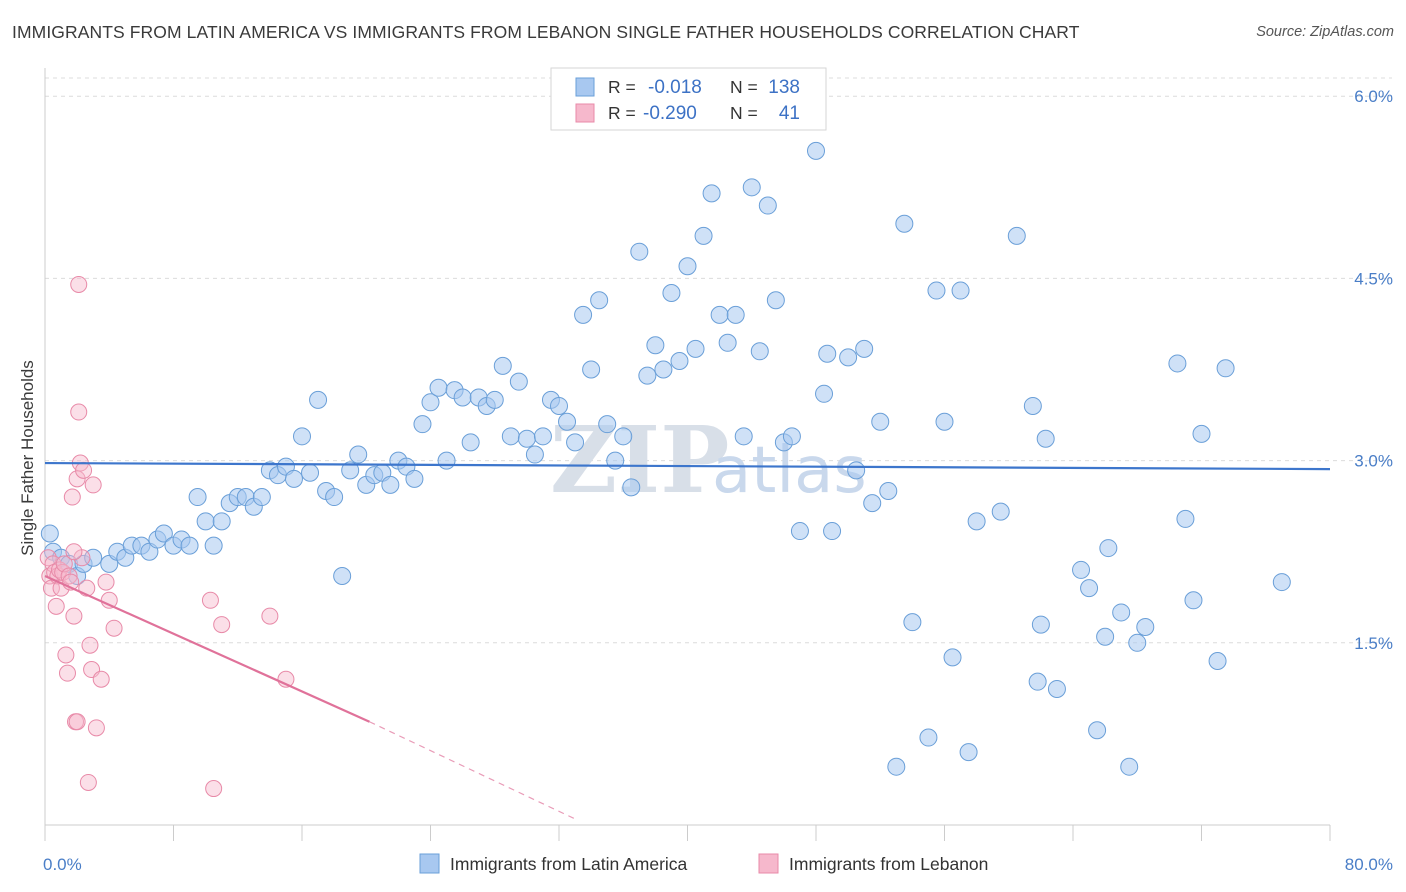 The image size is (1406, 892). I want to click on watermark: ZIP atlas, so click(708, 460).